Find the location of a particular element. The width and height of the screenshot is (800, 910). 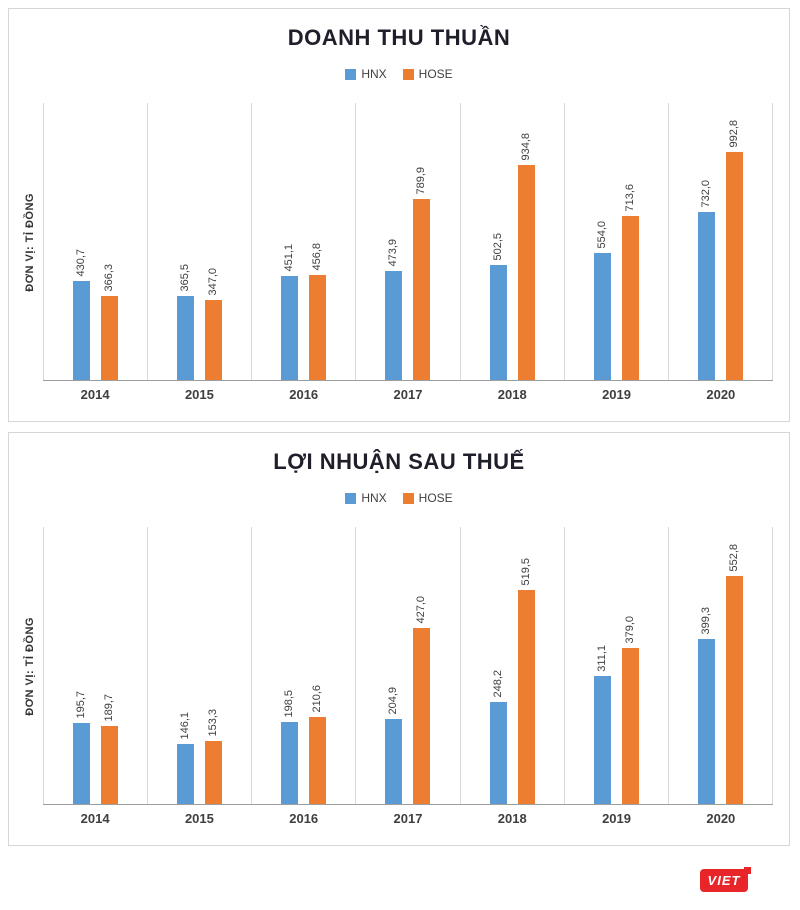

category-group-2020: 399,3 552,8 is located at coordinates (720, 665).